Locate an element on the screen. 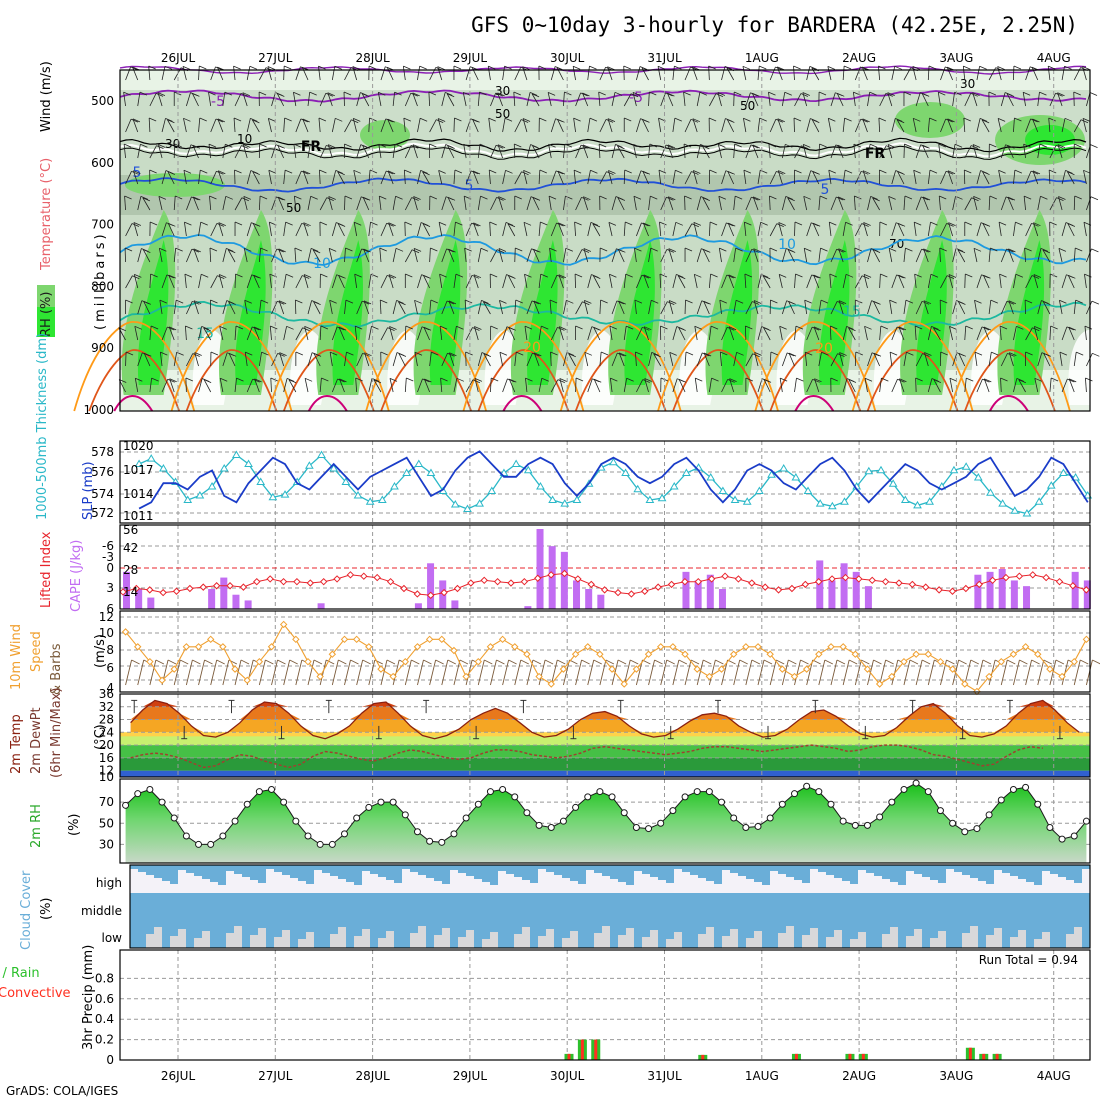 This screenshot has width=1100, height=1100. rh-dry-pocket is located at coordinates (1084, 367).